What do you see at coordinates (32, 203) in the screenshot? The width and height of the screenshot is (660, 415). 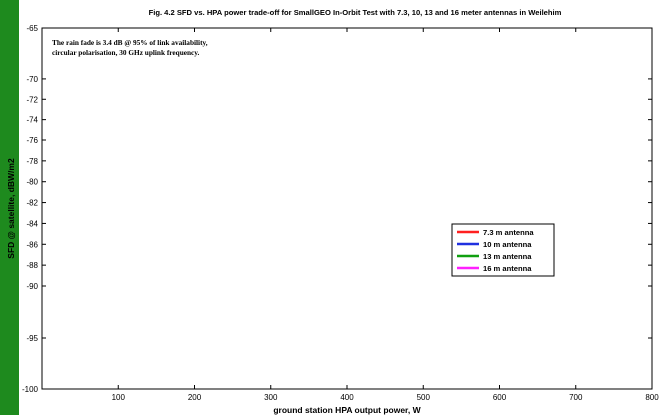 I see `y-tick-label: -82` at bounding box center [32, 203].